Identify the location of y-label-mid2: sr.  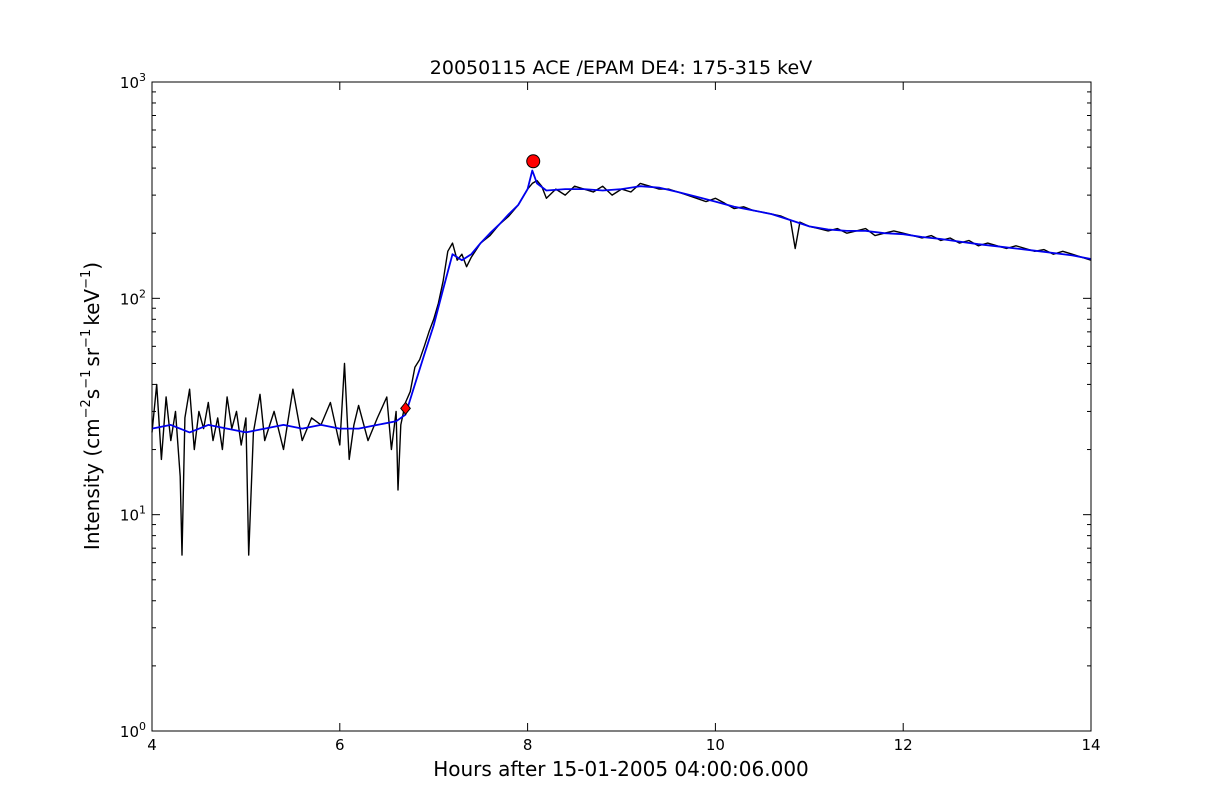
(92, 356).